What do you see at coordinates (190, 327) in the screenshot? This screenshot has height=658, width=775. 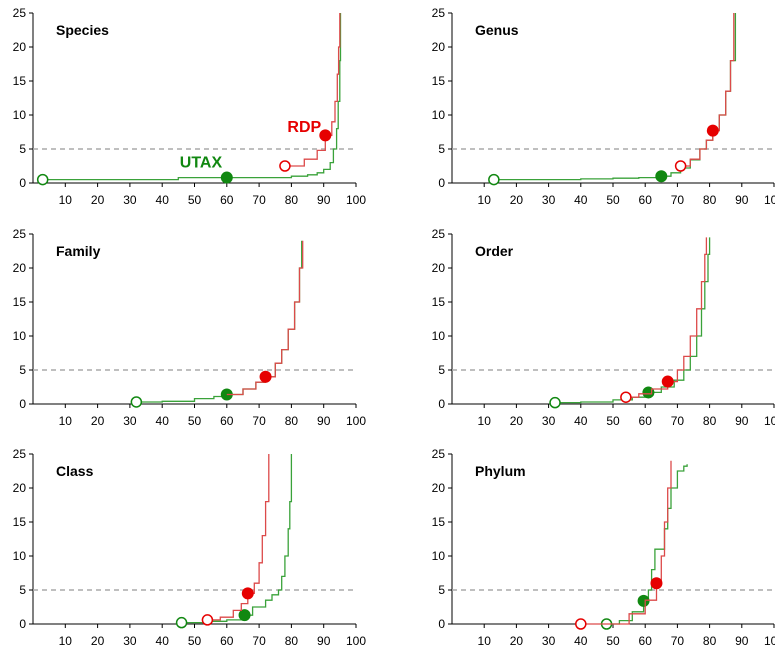 I see `panel-family: 0 5 10 15 20 25 10 20 30 40 50 60 70 80 90 100 Family` at bounding box center [190, 327].